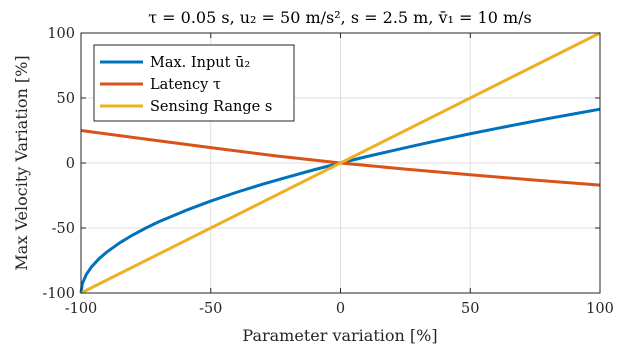  I want to click on x-tick-label: 100, so click(600, 309).